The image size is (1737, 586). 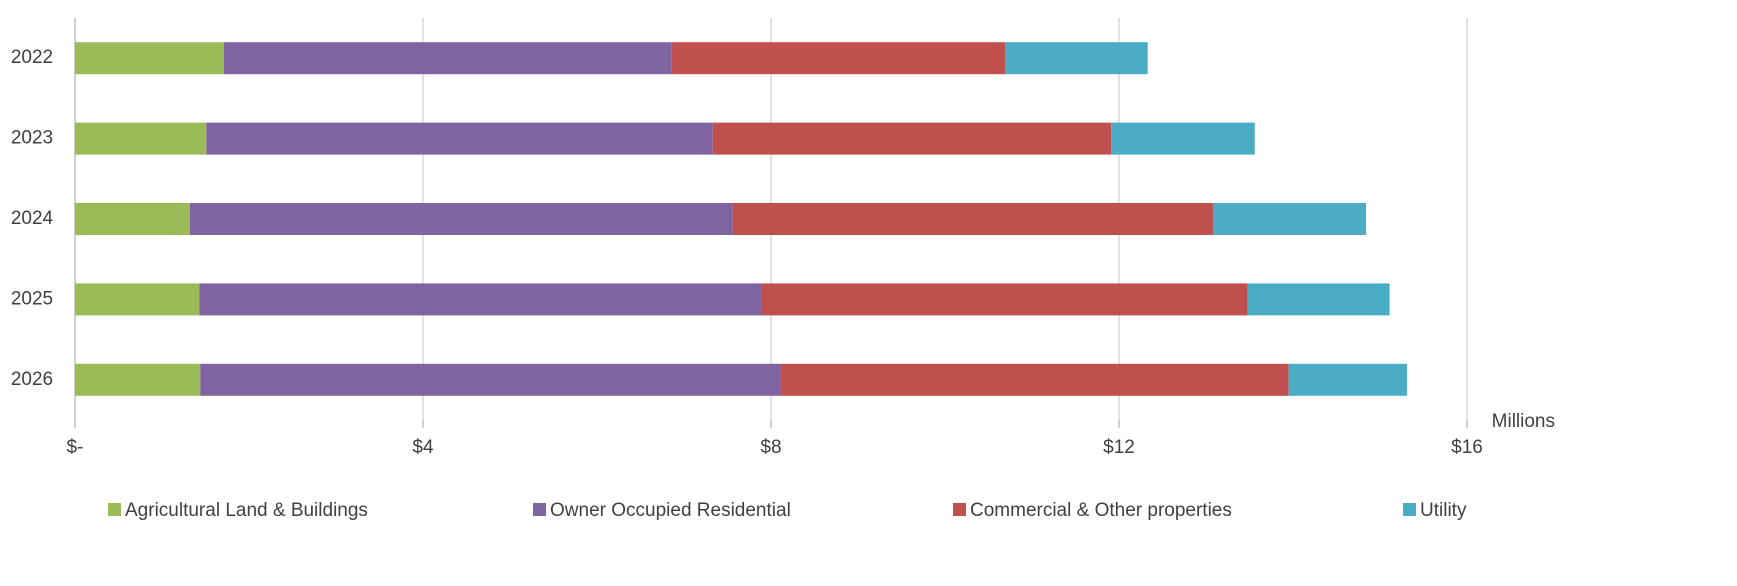 What do you see at coordinates (75, 447) in the screenshot?
I see `x-tick-label: $-` at bounding box center [75, 447].